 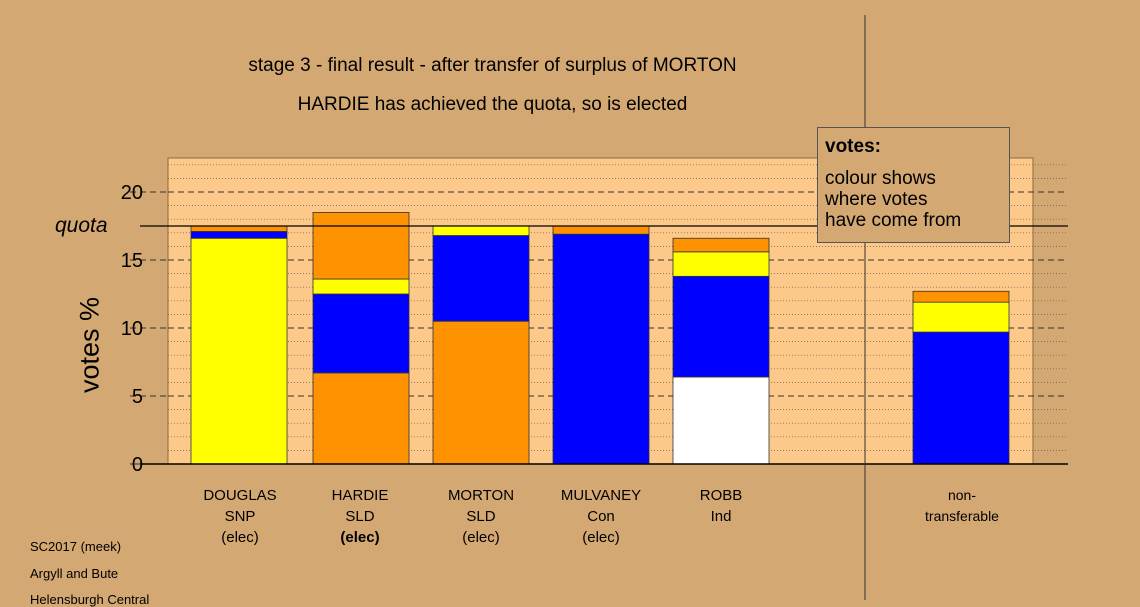 What do you see at coordinates (962, 495) in the screenshot?
I see `nontransferable-line: non-` at bounding box center [962, 495].